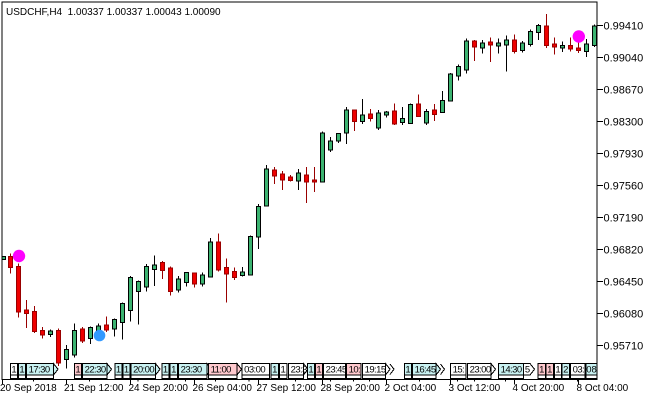 This screenshot has height=405, width=650. I want to click on svg-text: 0.99410, so click(624, 27).